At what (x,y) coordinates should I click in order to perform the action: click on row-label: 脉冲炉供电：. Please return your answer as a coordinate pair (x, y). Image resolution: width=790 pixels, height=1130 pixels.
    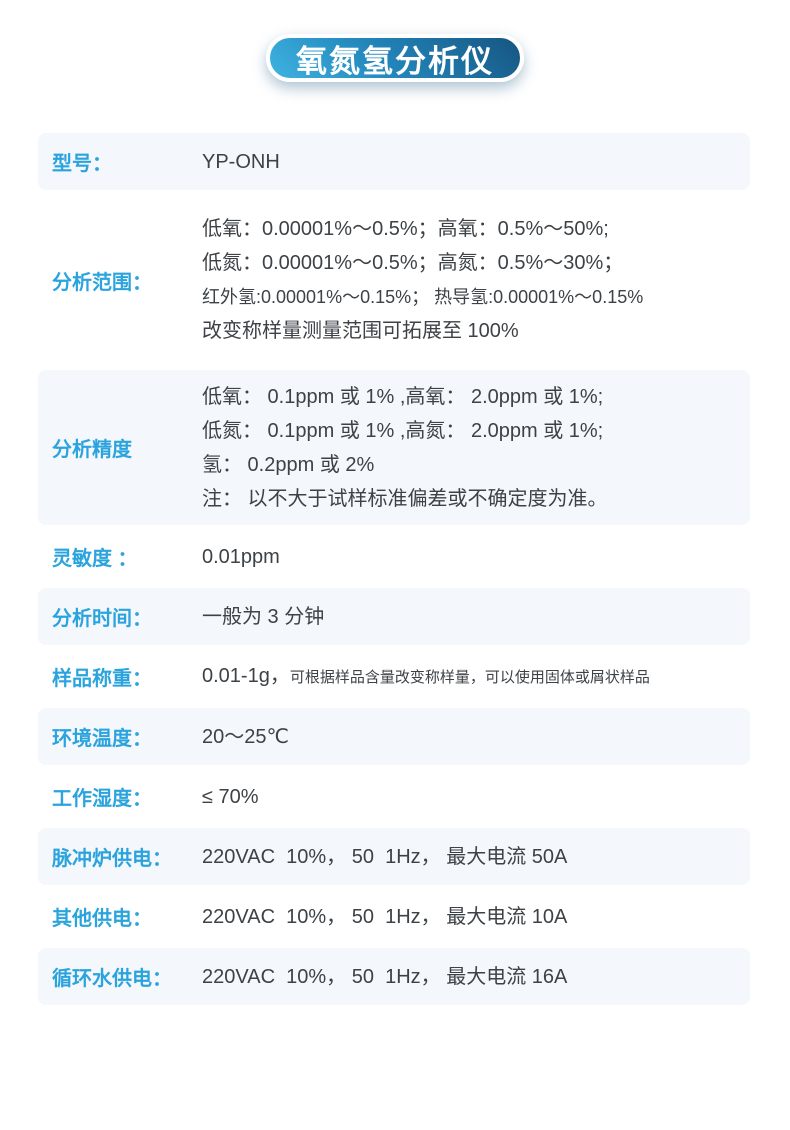
    Looking at the image, I should click on (112, 859).